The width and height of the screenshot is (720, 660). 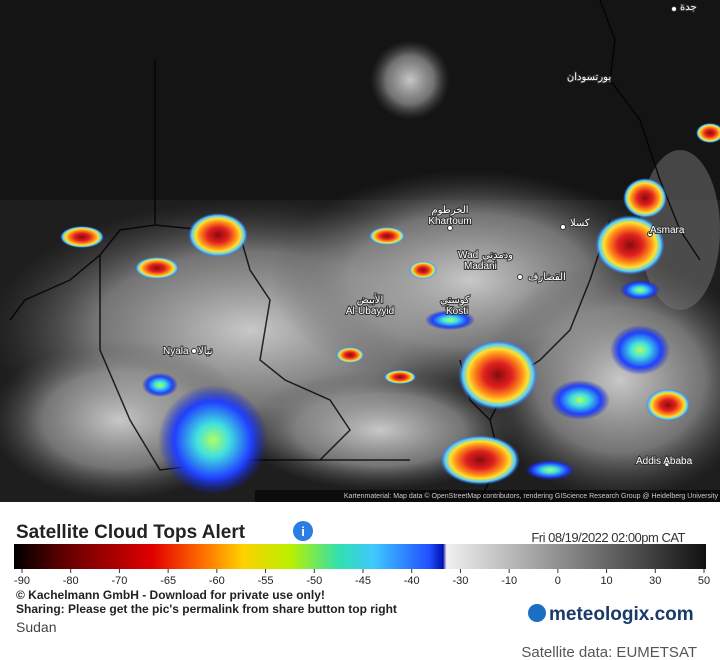 What do you see at coordinates (168, 581) in the screenshot?
I see `scale-tick-label: -65` at bounding box center [168, 581].